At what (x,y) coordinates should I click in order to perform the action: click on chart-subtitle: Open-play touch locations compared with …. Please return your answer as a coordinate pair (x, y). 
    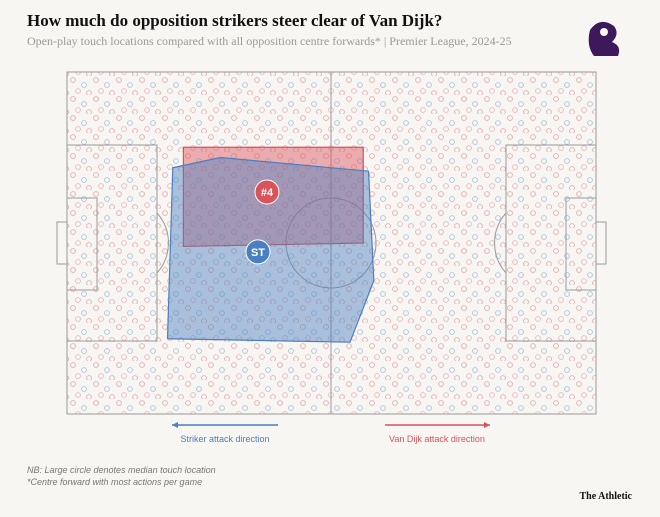
    Looking at the image, I should click on (269, 41).